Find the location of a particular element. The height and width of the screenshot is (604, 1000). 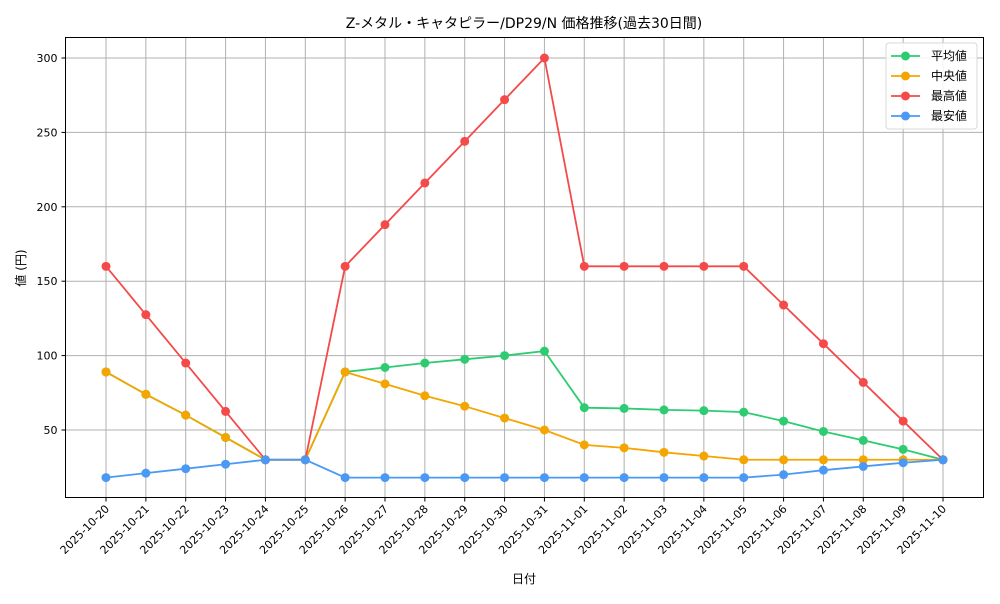

y-tick-label: 200 is located at coordinates (47, 207).